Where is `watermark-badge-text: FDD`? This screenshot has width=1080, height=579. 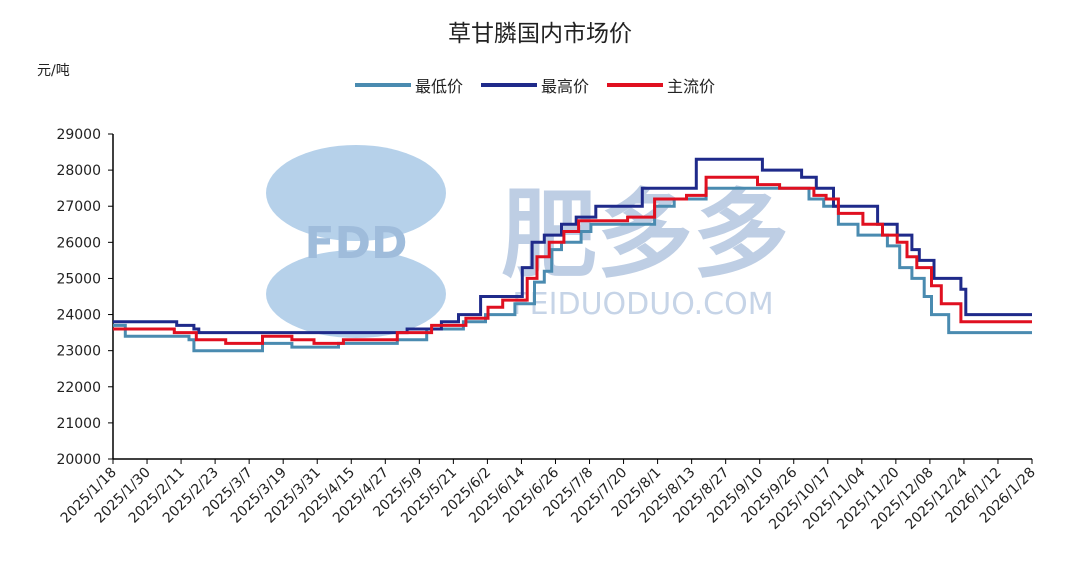 watermark-badge-text: FDD is located at coordinates (355, 243).